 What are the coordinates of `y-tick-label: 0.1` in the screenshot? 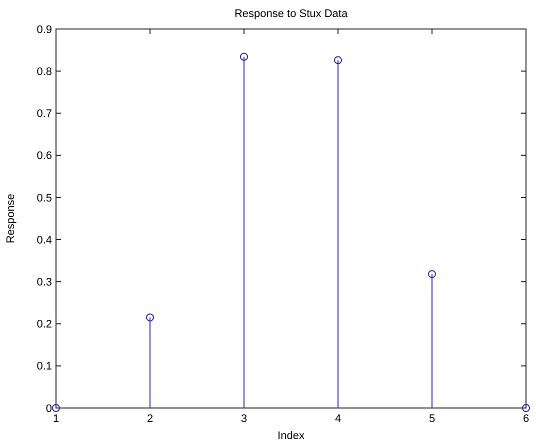 It's located at (44, 366).